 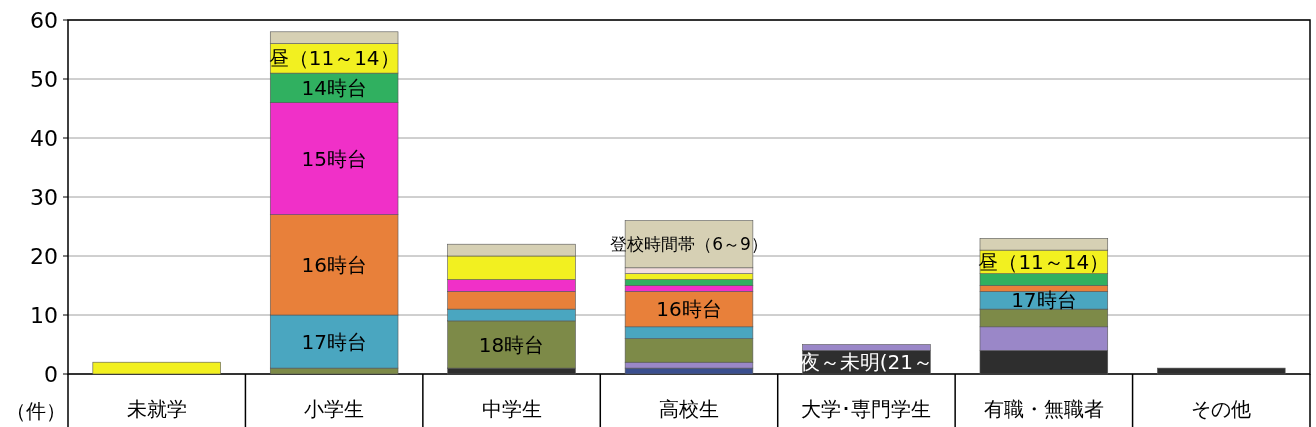 I want to click on x-tick-label: 高校生, so click(x=689, y=409).